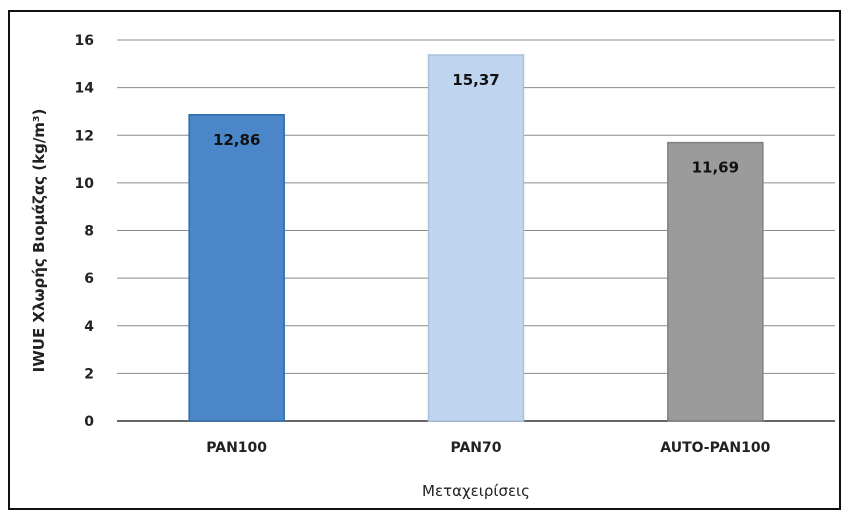 The width and height of the screenshot is (849, 517). I want to click on y-axis-label: IWUE Χλωρής Βιομάζας (kg/m³), so click(39, 241).